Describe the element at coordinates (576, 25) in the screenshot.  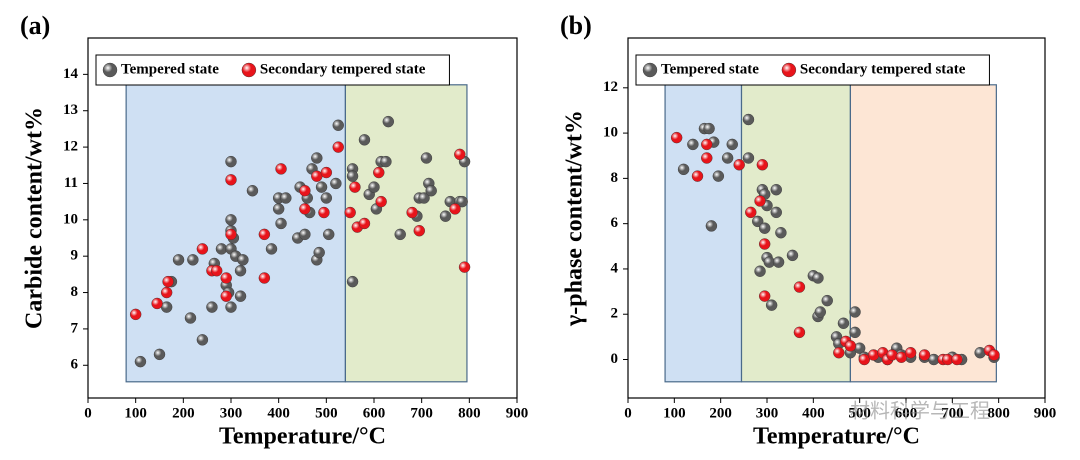
I see `panel-label: (b)` at that location.